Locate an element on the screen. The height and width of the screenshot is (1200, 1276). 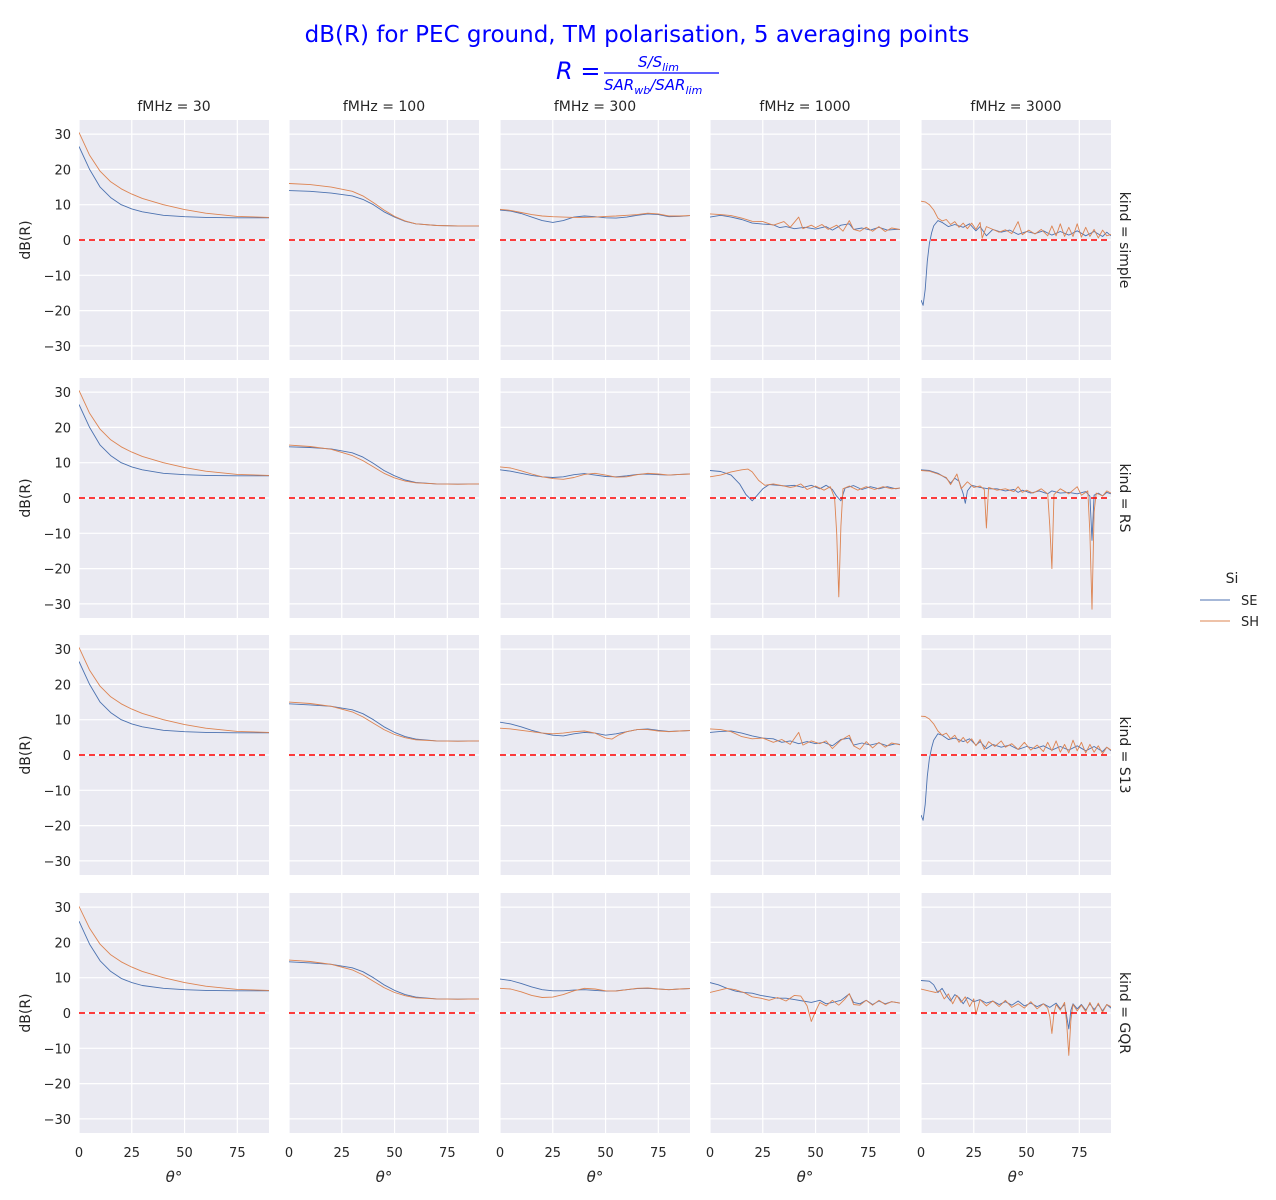
column-title: fMHz = 1000 is located at coordinates (804, 107).